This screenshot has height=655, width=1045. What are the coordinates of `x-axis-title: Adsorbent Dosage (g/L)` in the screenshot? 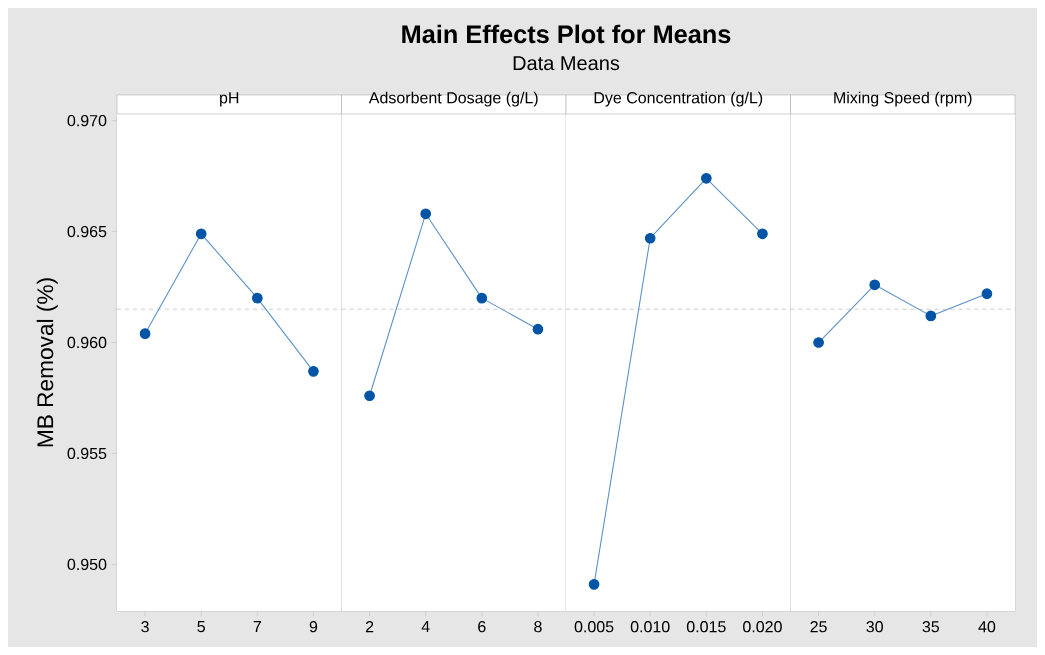 It's located at (453, 99).